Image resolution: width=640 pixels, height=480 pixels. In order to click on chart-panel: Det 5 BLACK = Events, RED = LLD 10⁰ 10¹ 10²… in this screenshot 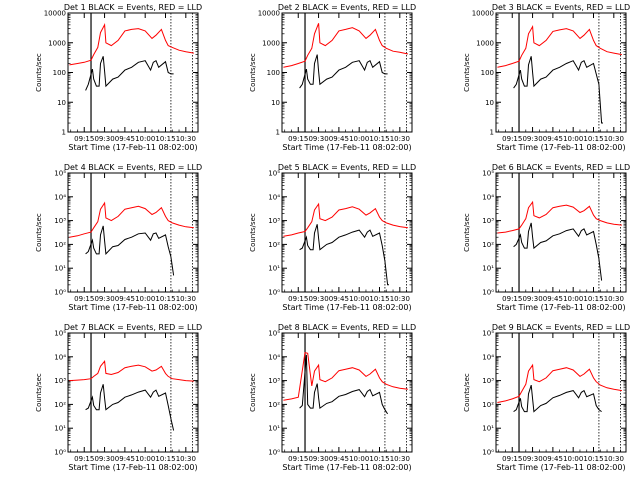, I will do `click(332, 237)`.